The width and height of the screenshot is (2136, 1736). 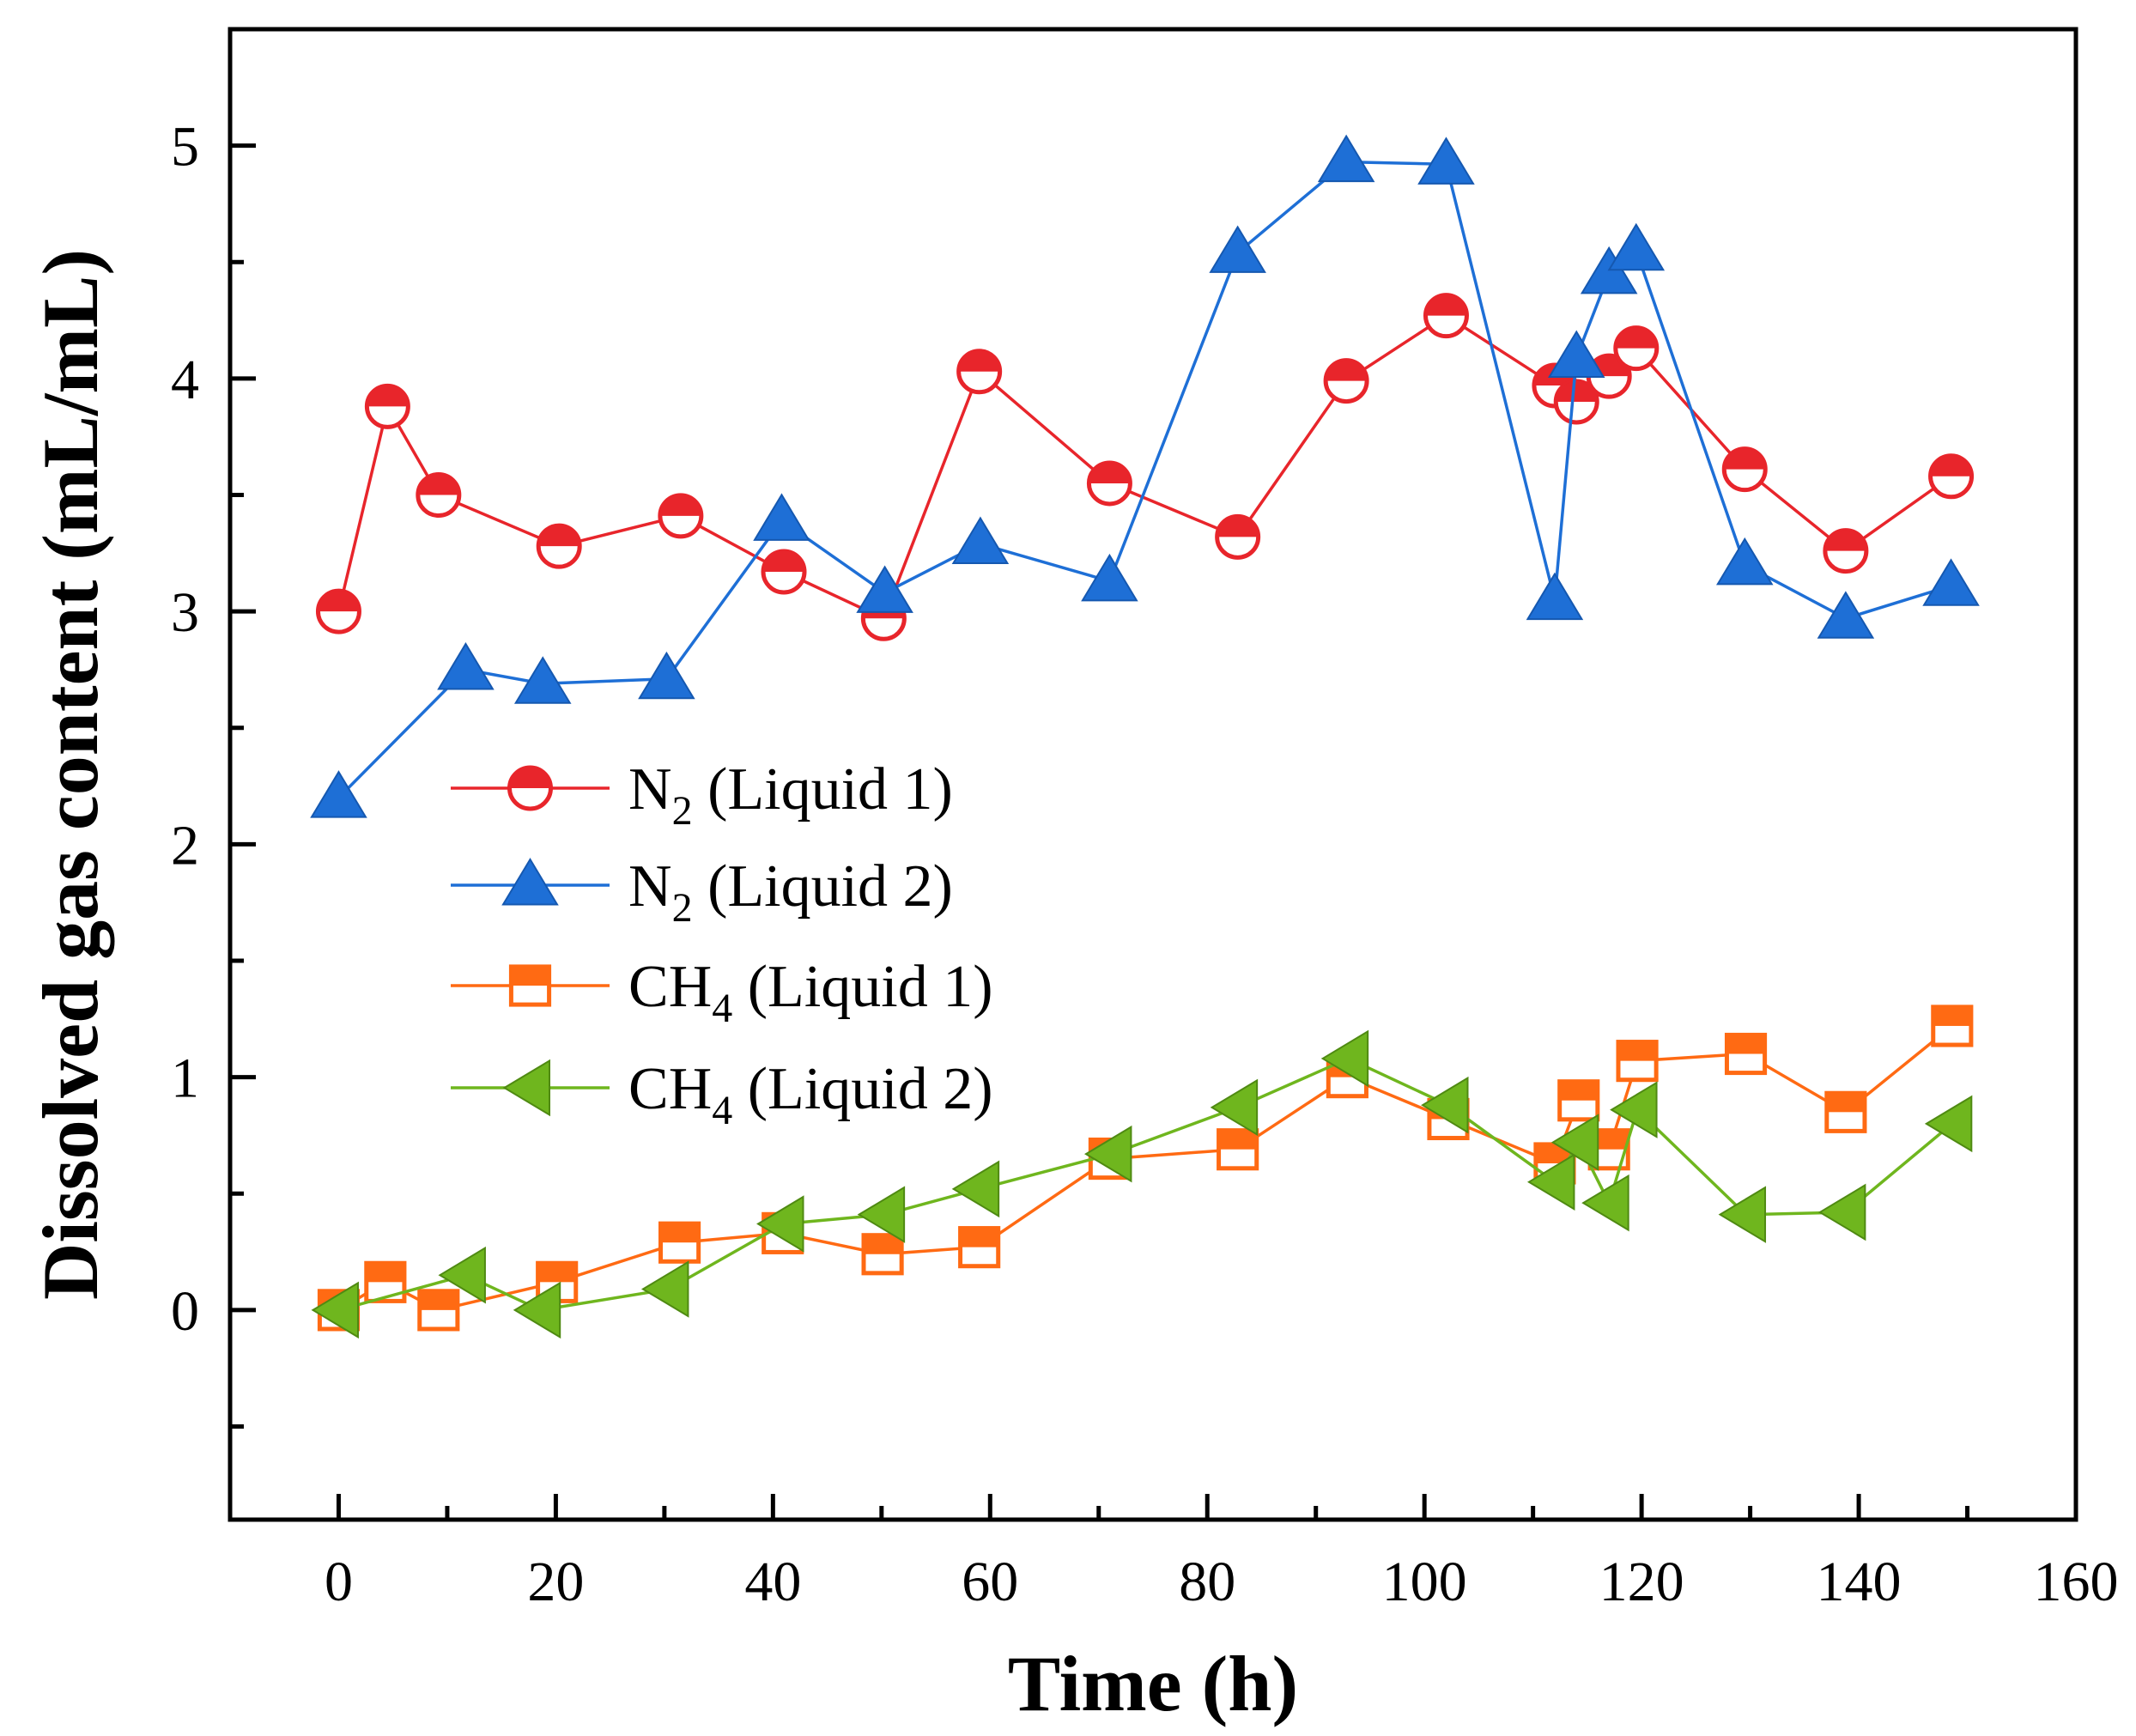 I want to click on y-tick-label: 5, so click(x=185, y=147).